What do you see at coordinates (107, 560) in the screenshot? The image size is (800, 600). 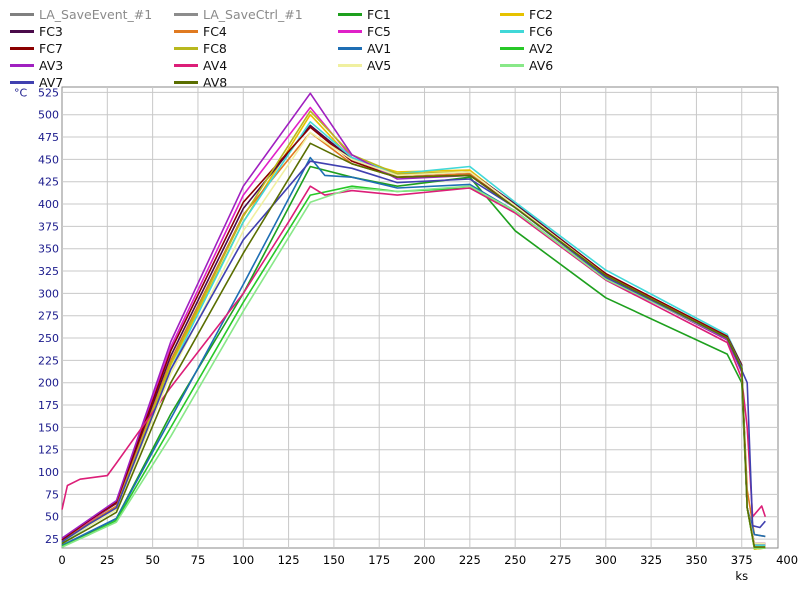 I see `x-tick-label: 25` at bounding box center [107, 560].